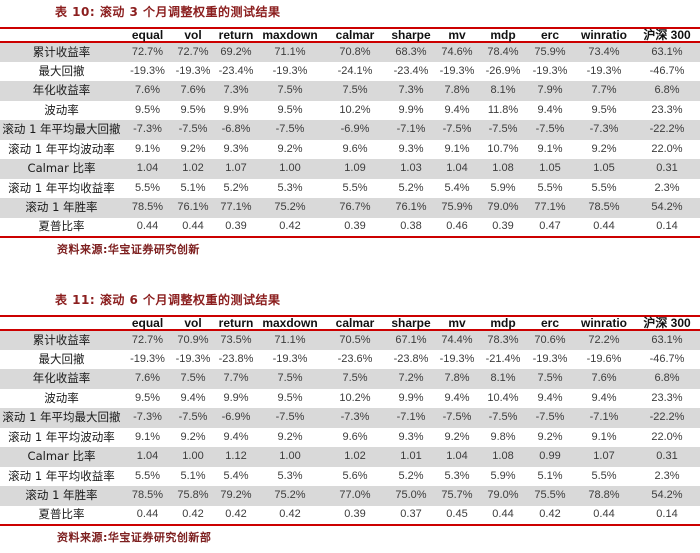 This screenshot has width=700, height=553. What do you see at coordinates (667, 207) in the screenshot?
I see `value-cell: 54.2%` at bounding box center [667, 207].